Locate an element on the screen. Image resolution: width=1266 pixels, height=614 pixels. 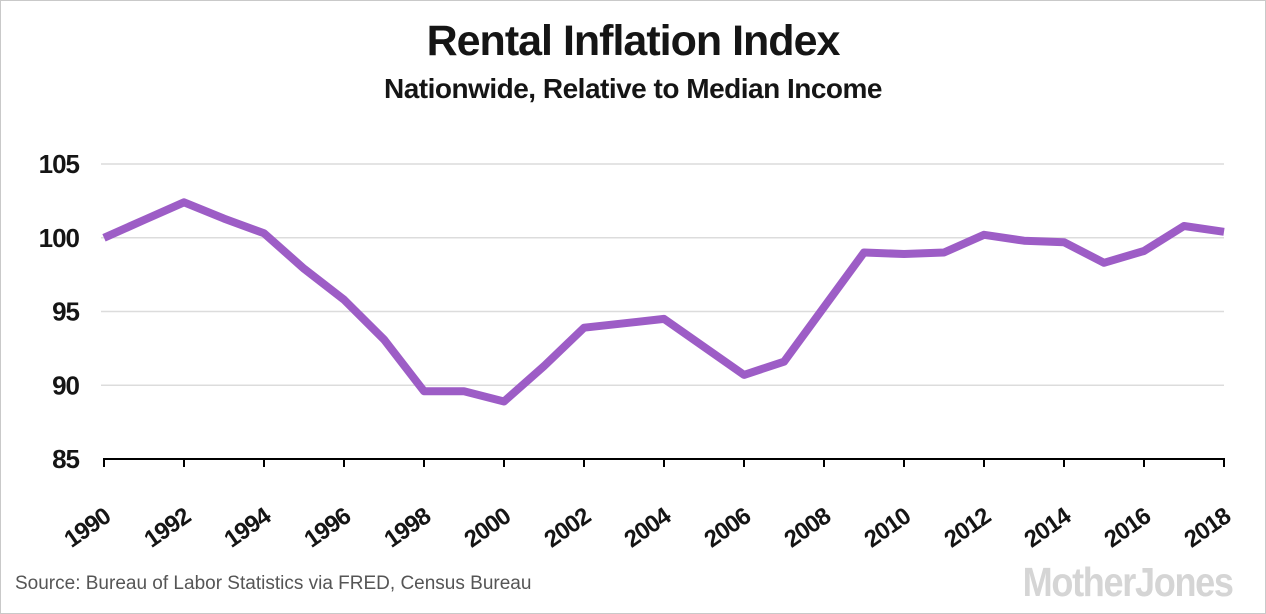
x-tick-label-2018: 2018 is located at coordinates (1207, 527).